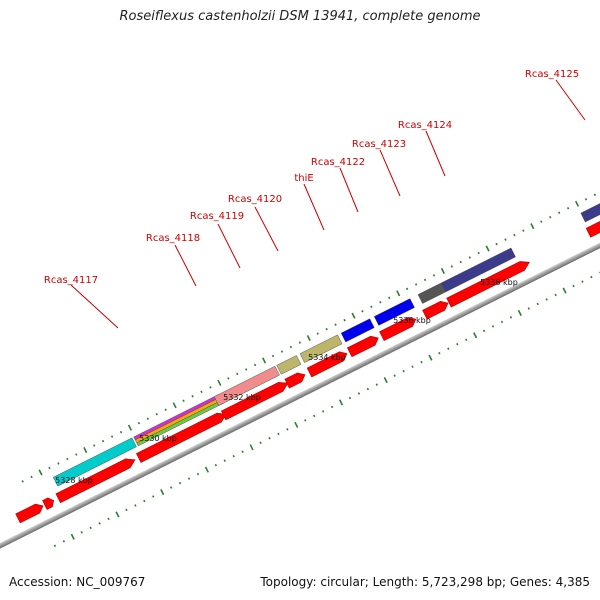 This screenshot has height=600, width=600. What do you see at coordinates (246, 385) in the screenshot?
I see `feature-pink` at bounding box center [246, 385].